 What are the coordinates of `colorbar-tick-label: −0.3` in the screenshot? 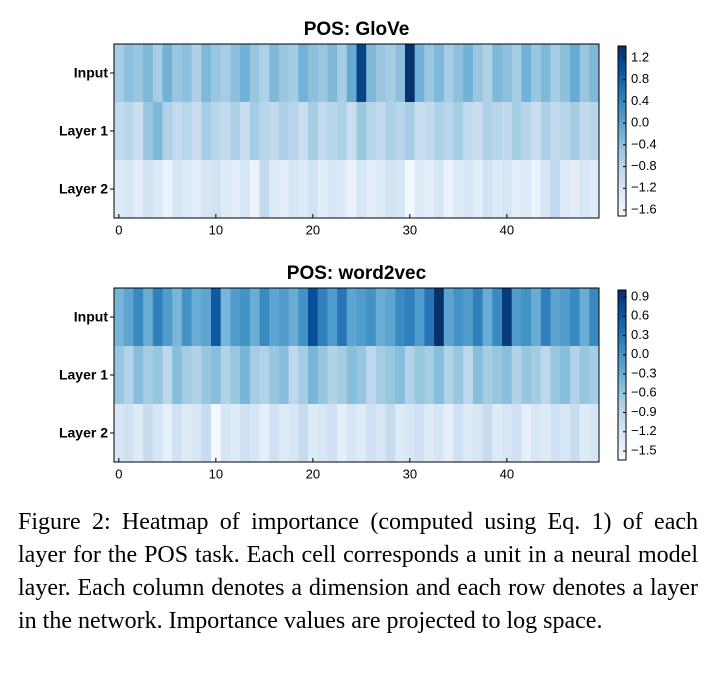 It's located at (644, 372).